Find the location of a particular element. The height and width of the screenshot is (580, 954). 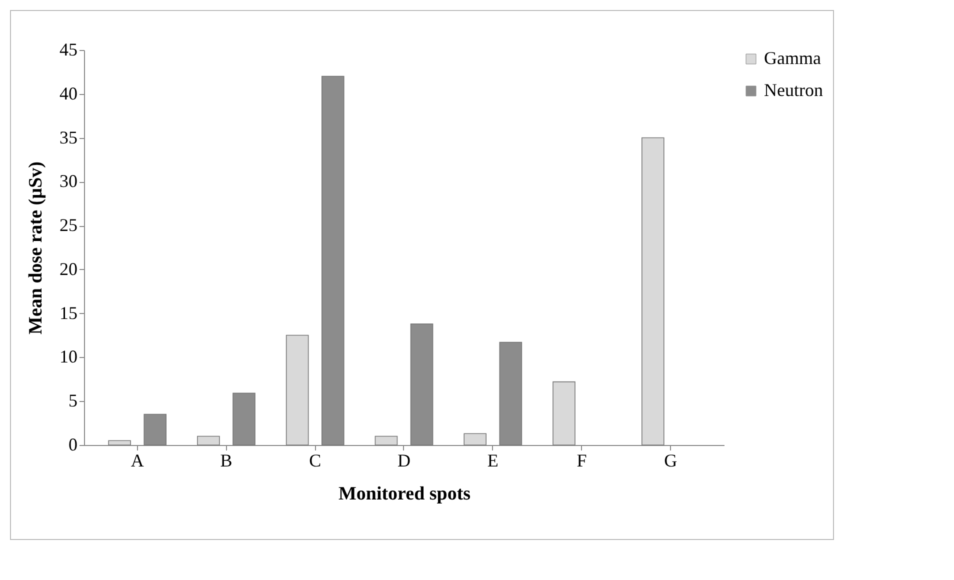

y-axis-title: Mean dose rate (µSv) is located at coordinates (36, 248).